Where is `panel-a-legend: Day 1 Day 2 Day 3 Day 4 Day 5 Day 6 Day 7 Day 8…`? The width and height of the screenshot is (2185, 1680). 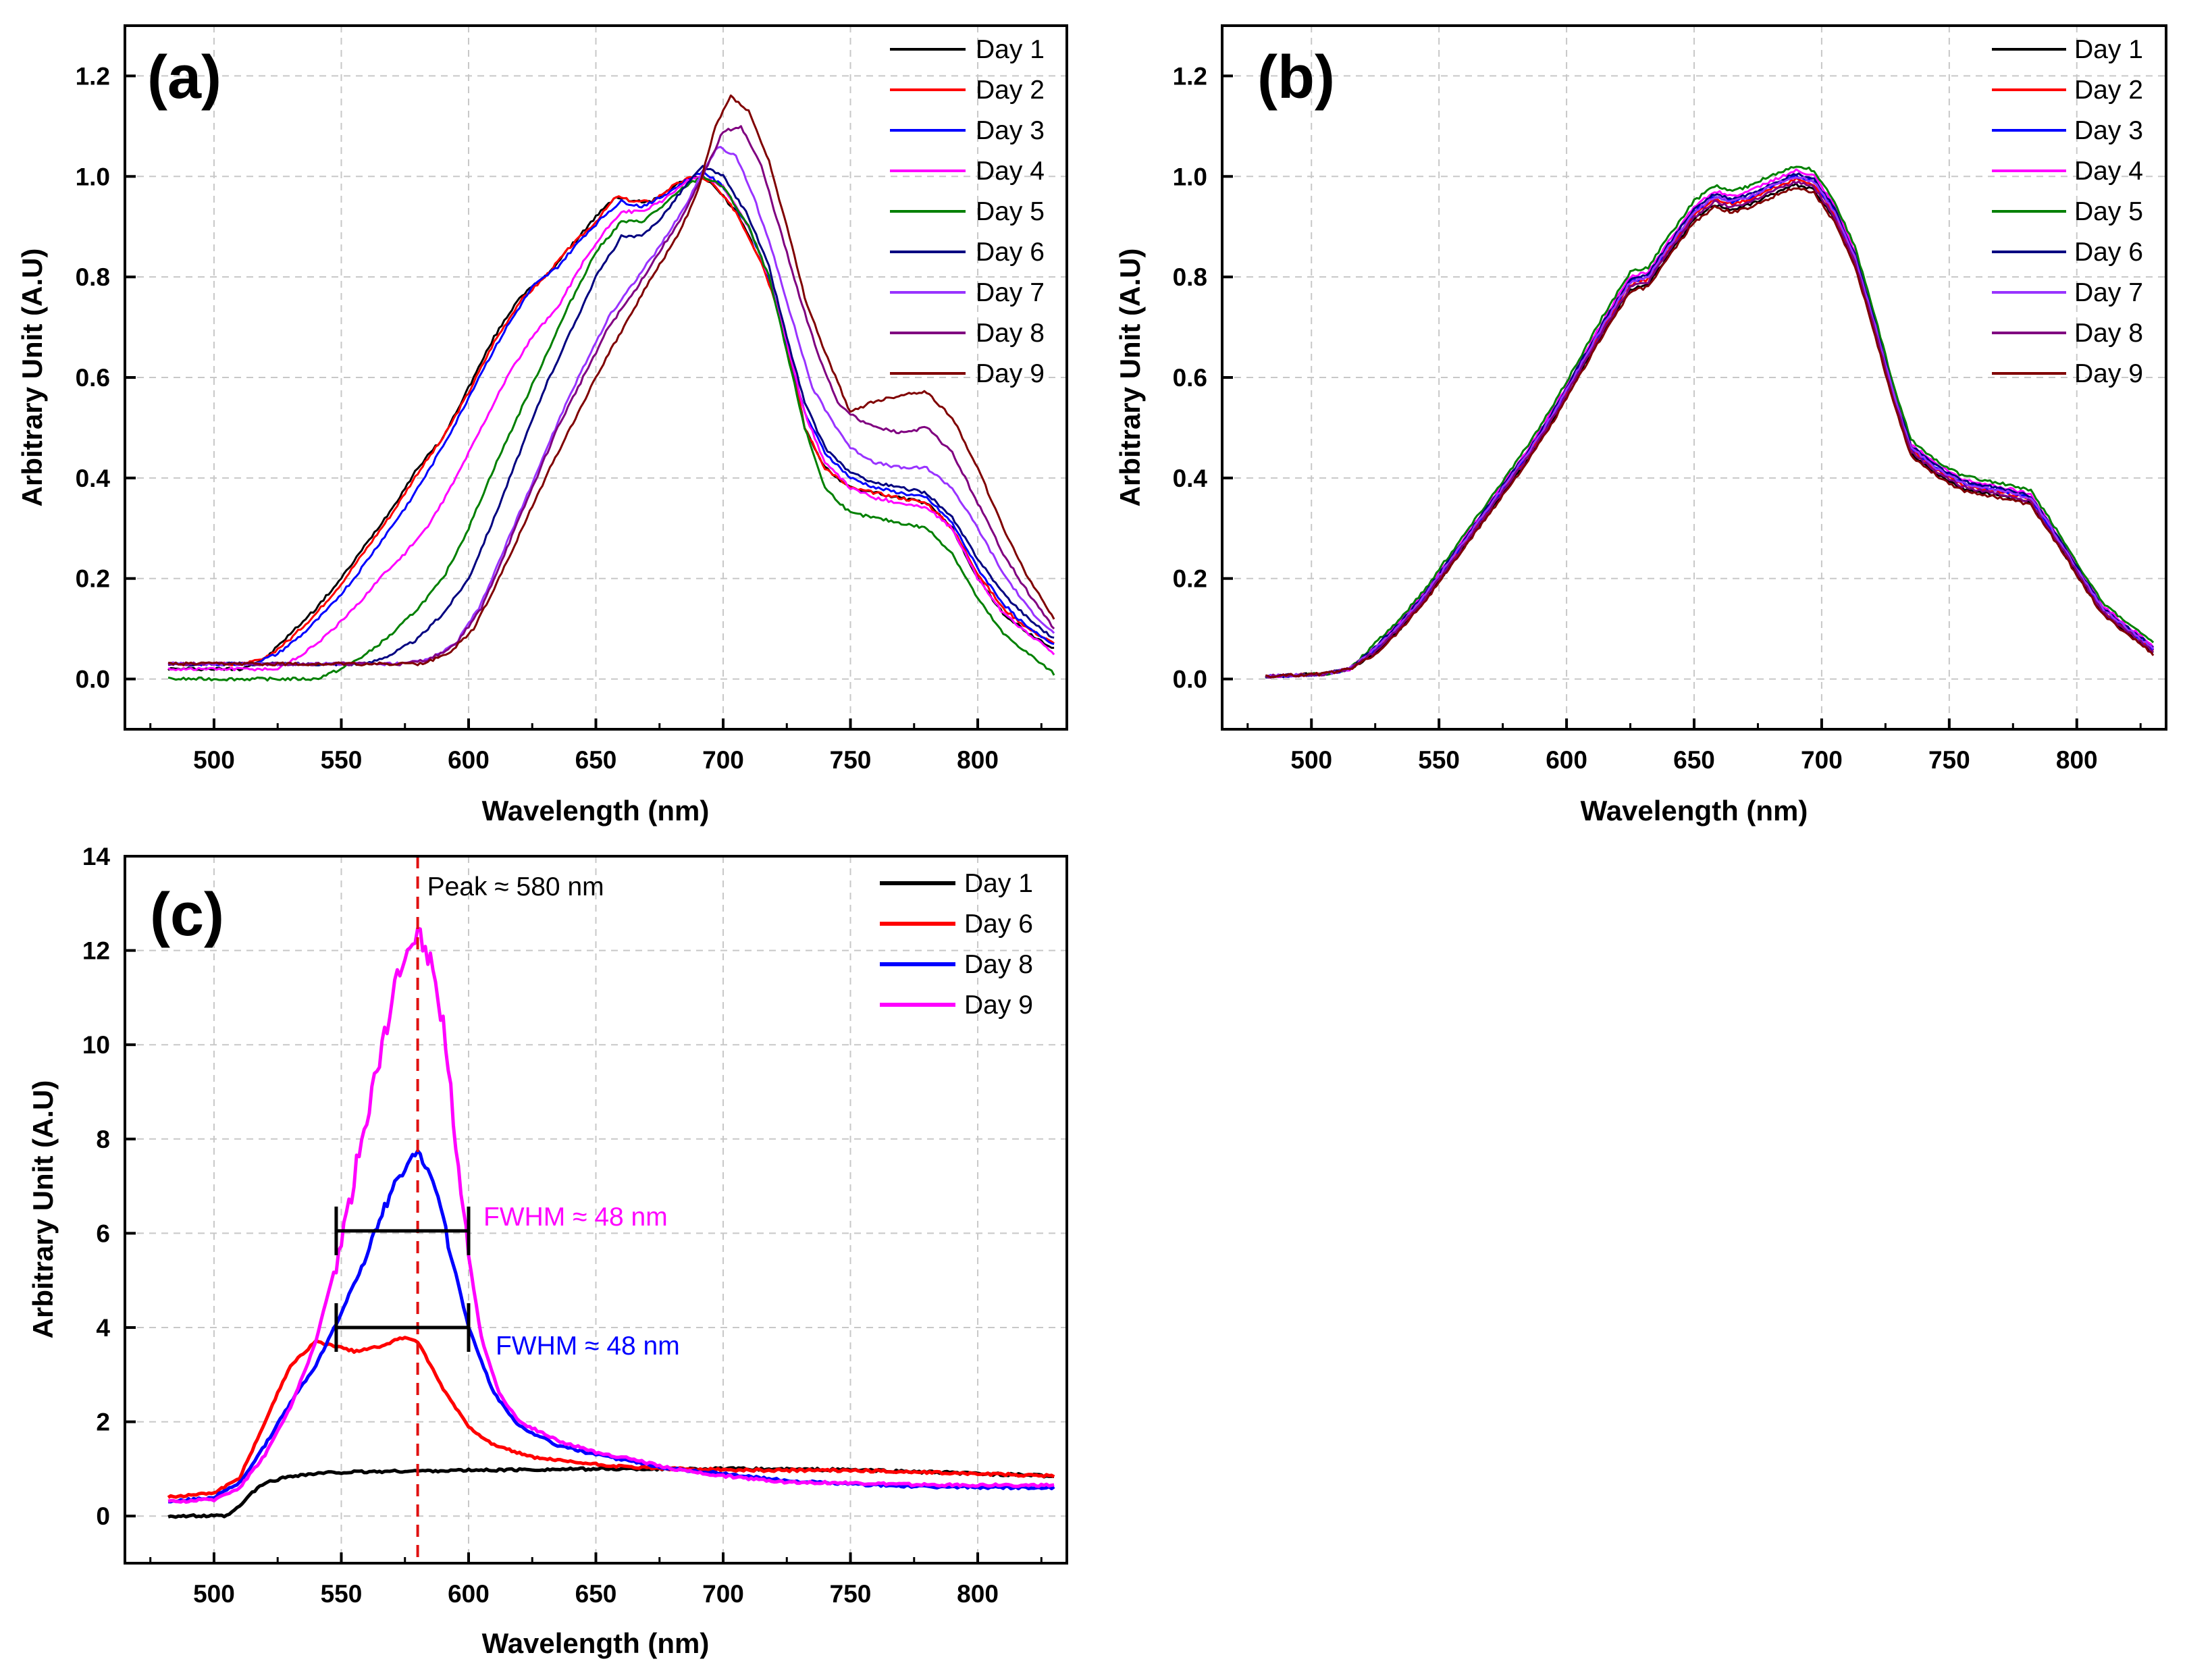
panel-a-legend: Day 1 Day 2 Day 3 Day 4 Day 5 Day 6 Day 7 Day 8… is located at coordinates (967, 212).